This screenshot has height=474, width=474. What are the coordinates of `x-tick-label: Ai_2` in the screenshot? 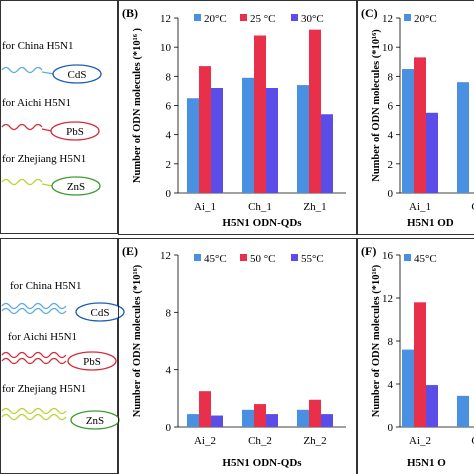 It's located at (420, 441).